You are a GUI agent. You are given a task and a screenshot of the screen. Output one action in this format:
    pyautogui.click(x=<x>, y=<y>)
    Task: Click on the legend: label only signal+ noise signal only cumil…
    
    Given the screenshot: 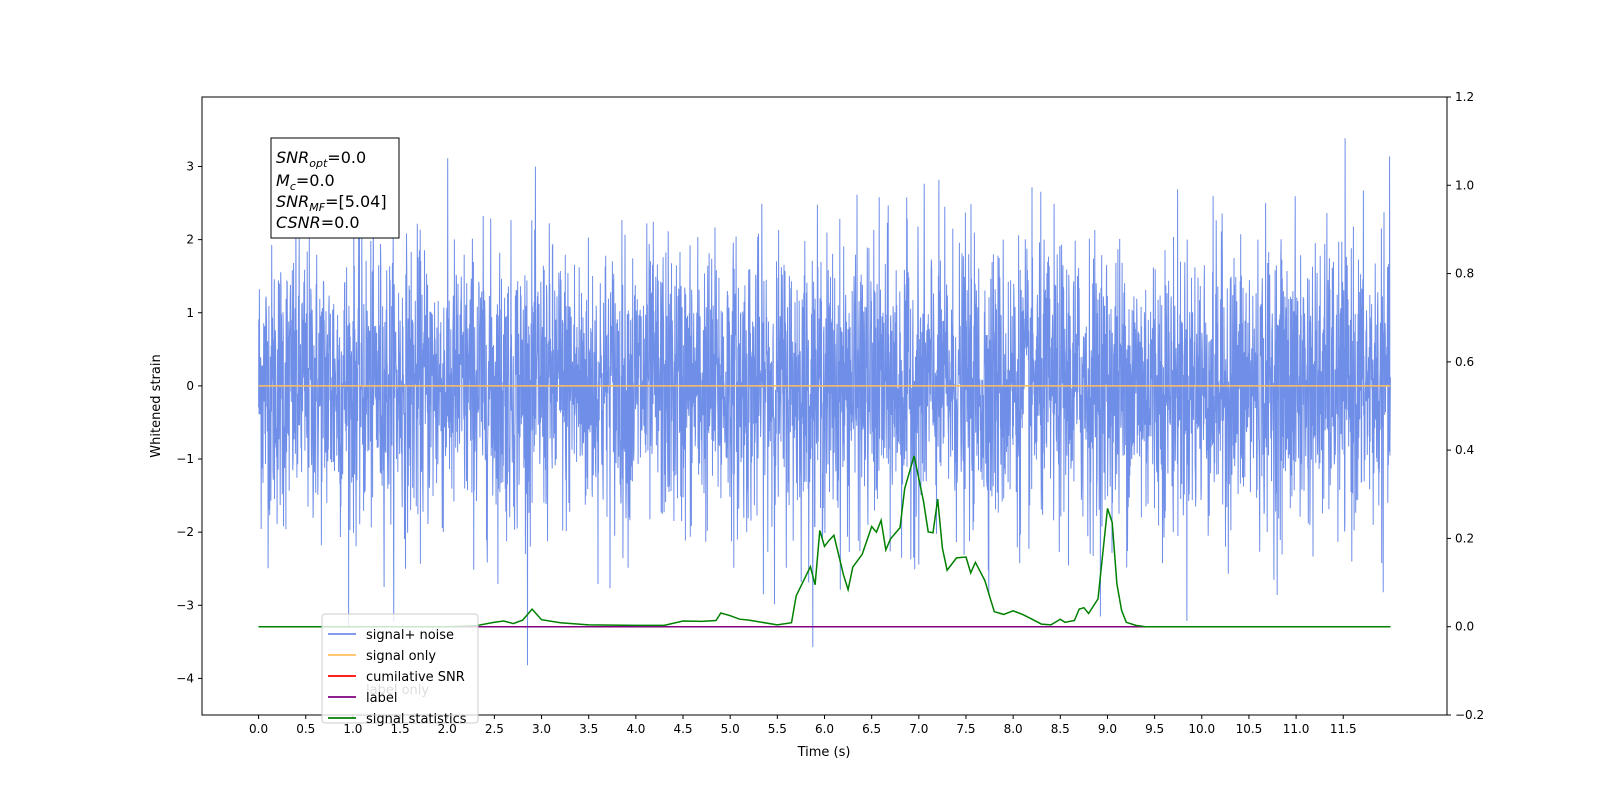 What is the action you would take?
    pyautogui.click(x=400, y=670)
    